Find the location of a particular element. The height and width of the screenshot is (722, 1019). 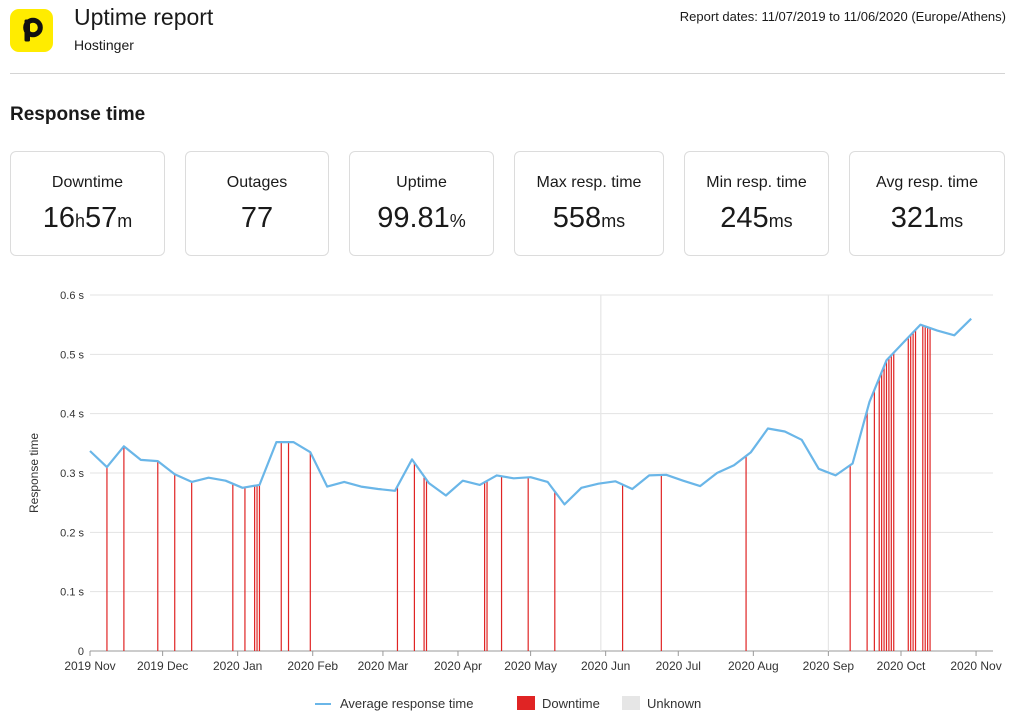

legend-swatch-downtime is located at coordinates (526, 703).